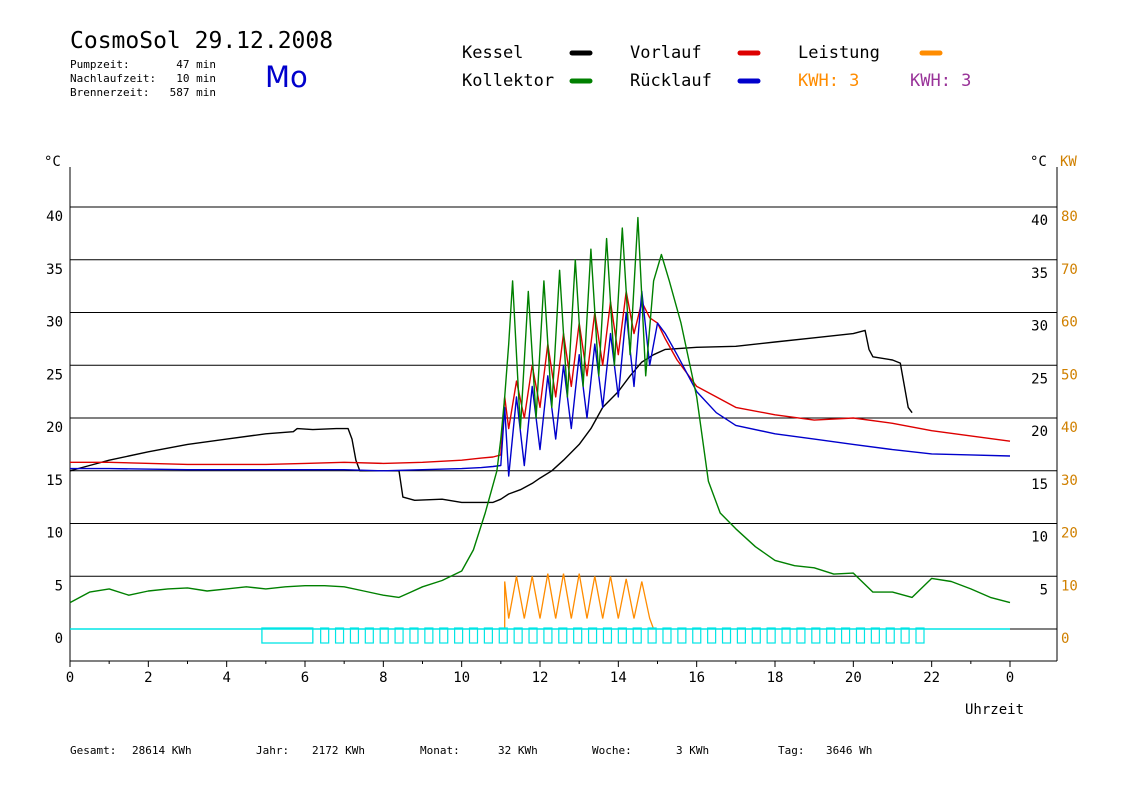 Image resolution: width=1148 pixels, height=812 pixels. I want to click on stat-brennerzeit-label: Brennerzeit:, so click(110, 92).